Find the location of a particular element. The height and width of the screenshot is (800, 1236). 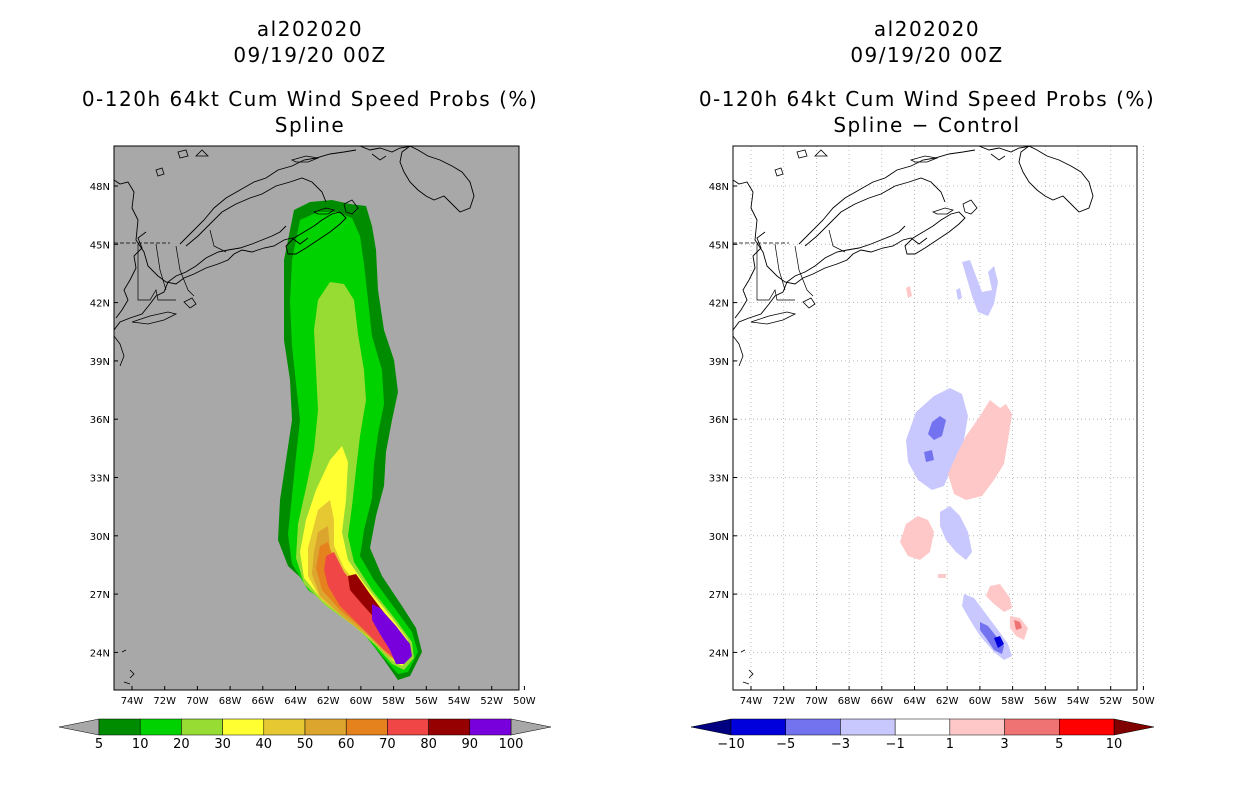

left-lon-labels: 74W 72W 70W 68W 66W 64W 62W 60W 58W 56W 54W 52W 50W is located at coordinates (328, 696).